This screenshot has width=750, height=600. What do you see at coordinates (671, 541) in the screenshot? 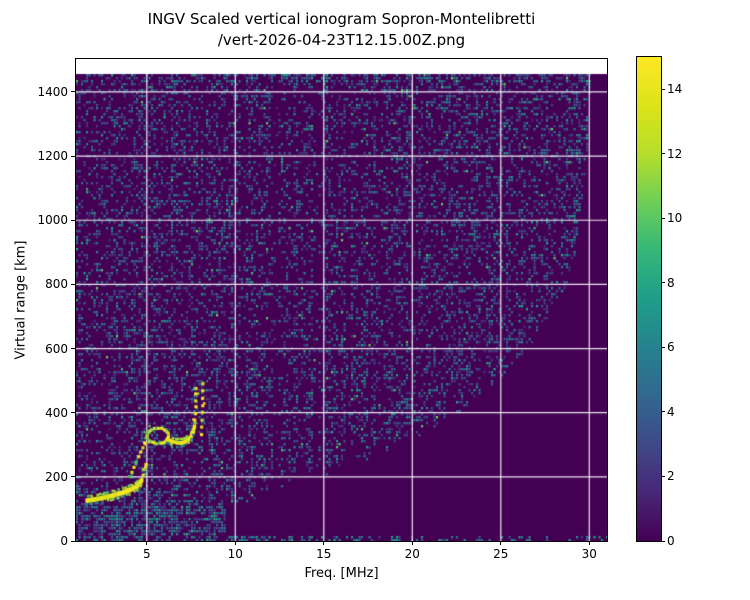
I see `colorbar-tick-label: 0` at bounding box center [671, 541].